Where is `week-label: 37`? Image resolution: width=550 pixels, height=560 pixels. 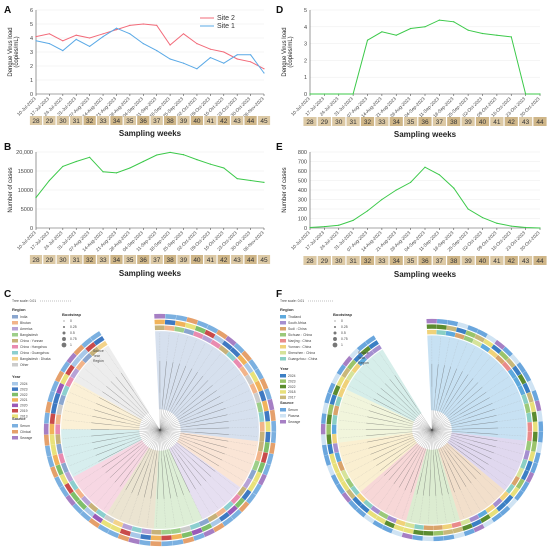 week-label: 37 is located at coordinates (157, 260).